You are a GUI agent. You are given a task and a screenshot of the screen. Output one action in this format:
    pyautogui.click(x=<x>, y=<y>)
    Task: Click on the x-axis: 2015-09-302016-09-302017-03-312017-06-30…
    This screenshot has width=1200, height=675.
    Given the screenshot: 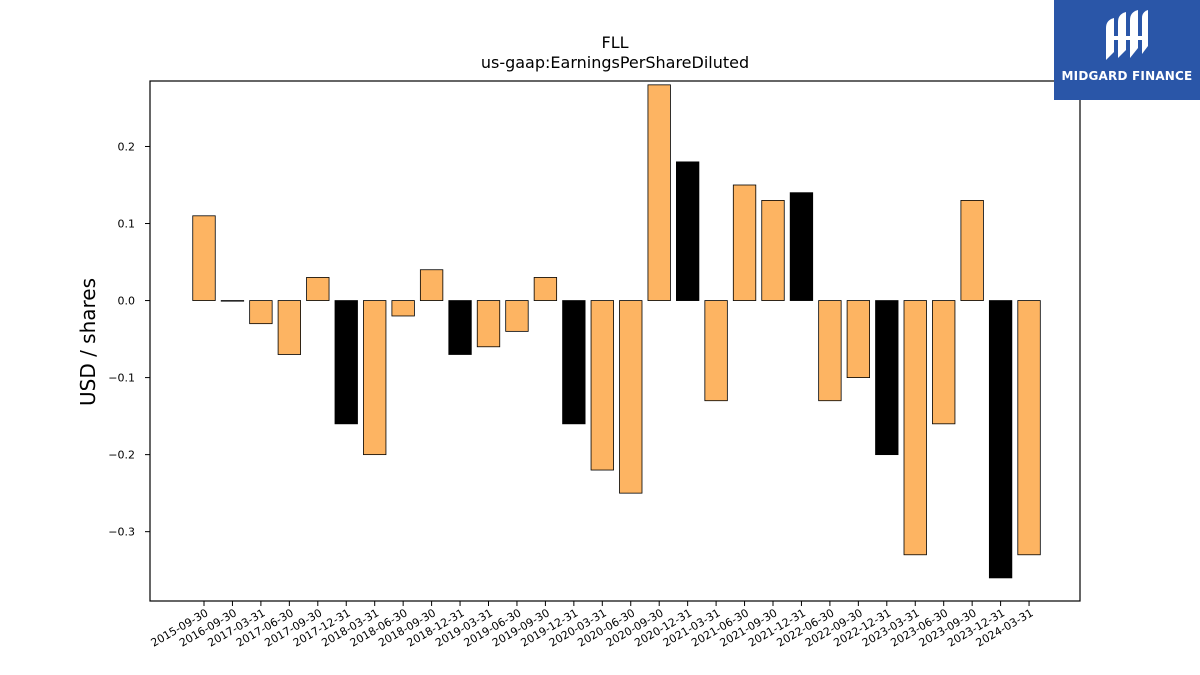 What is the action you would take?
    pyautogui.click(x=592, y=625)
    